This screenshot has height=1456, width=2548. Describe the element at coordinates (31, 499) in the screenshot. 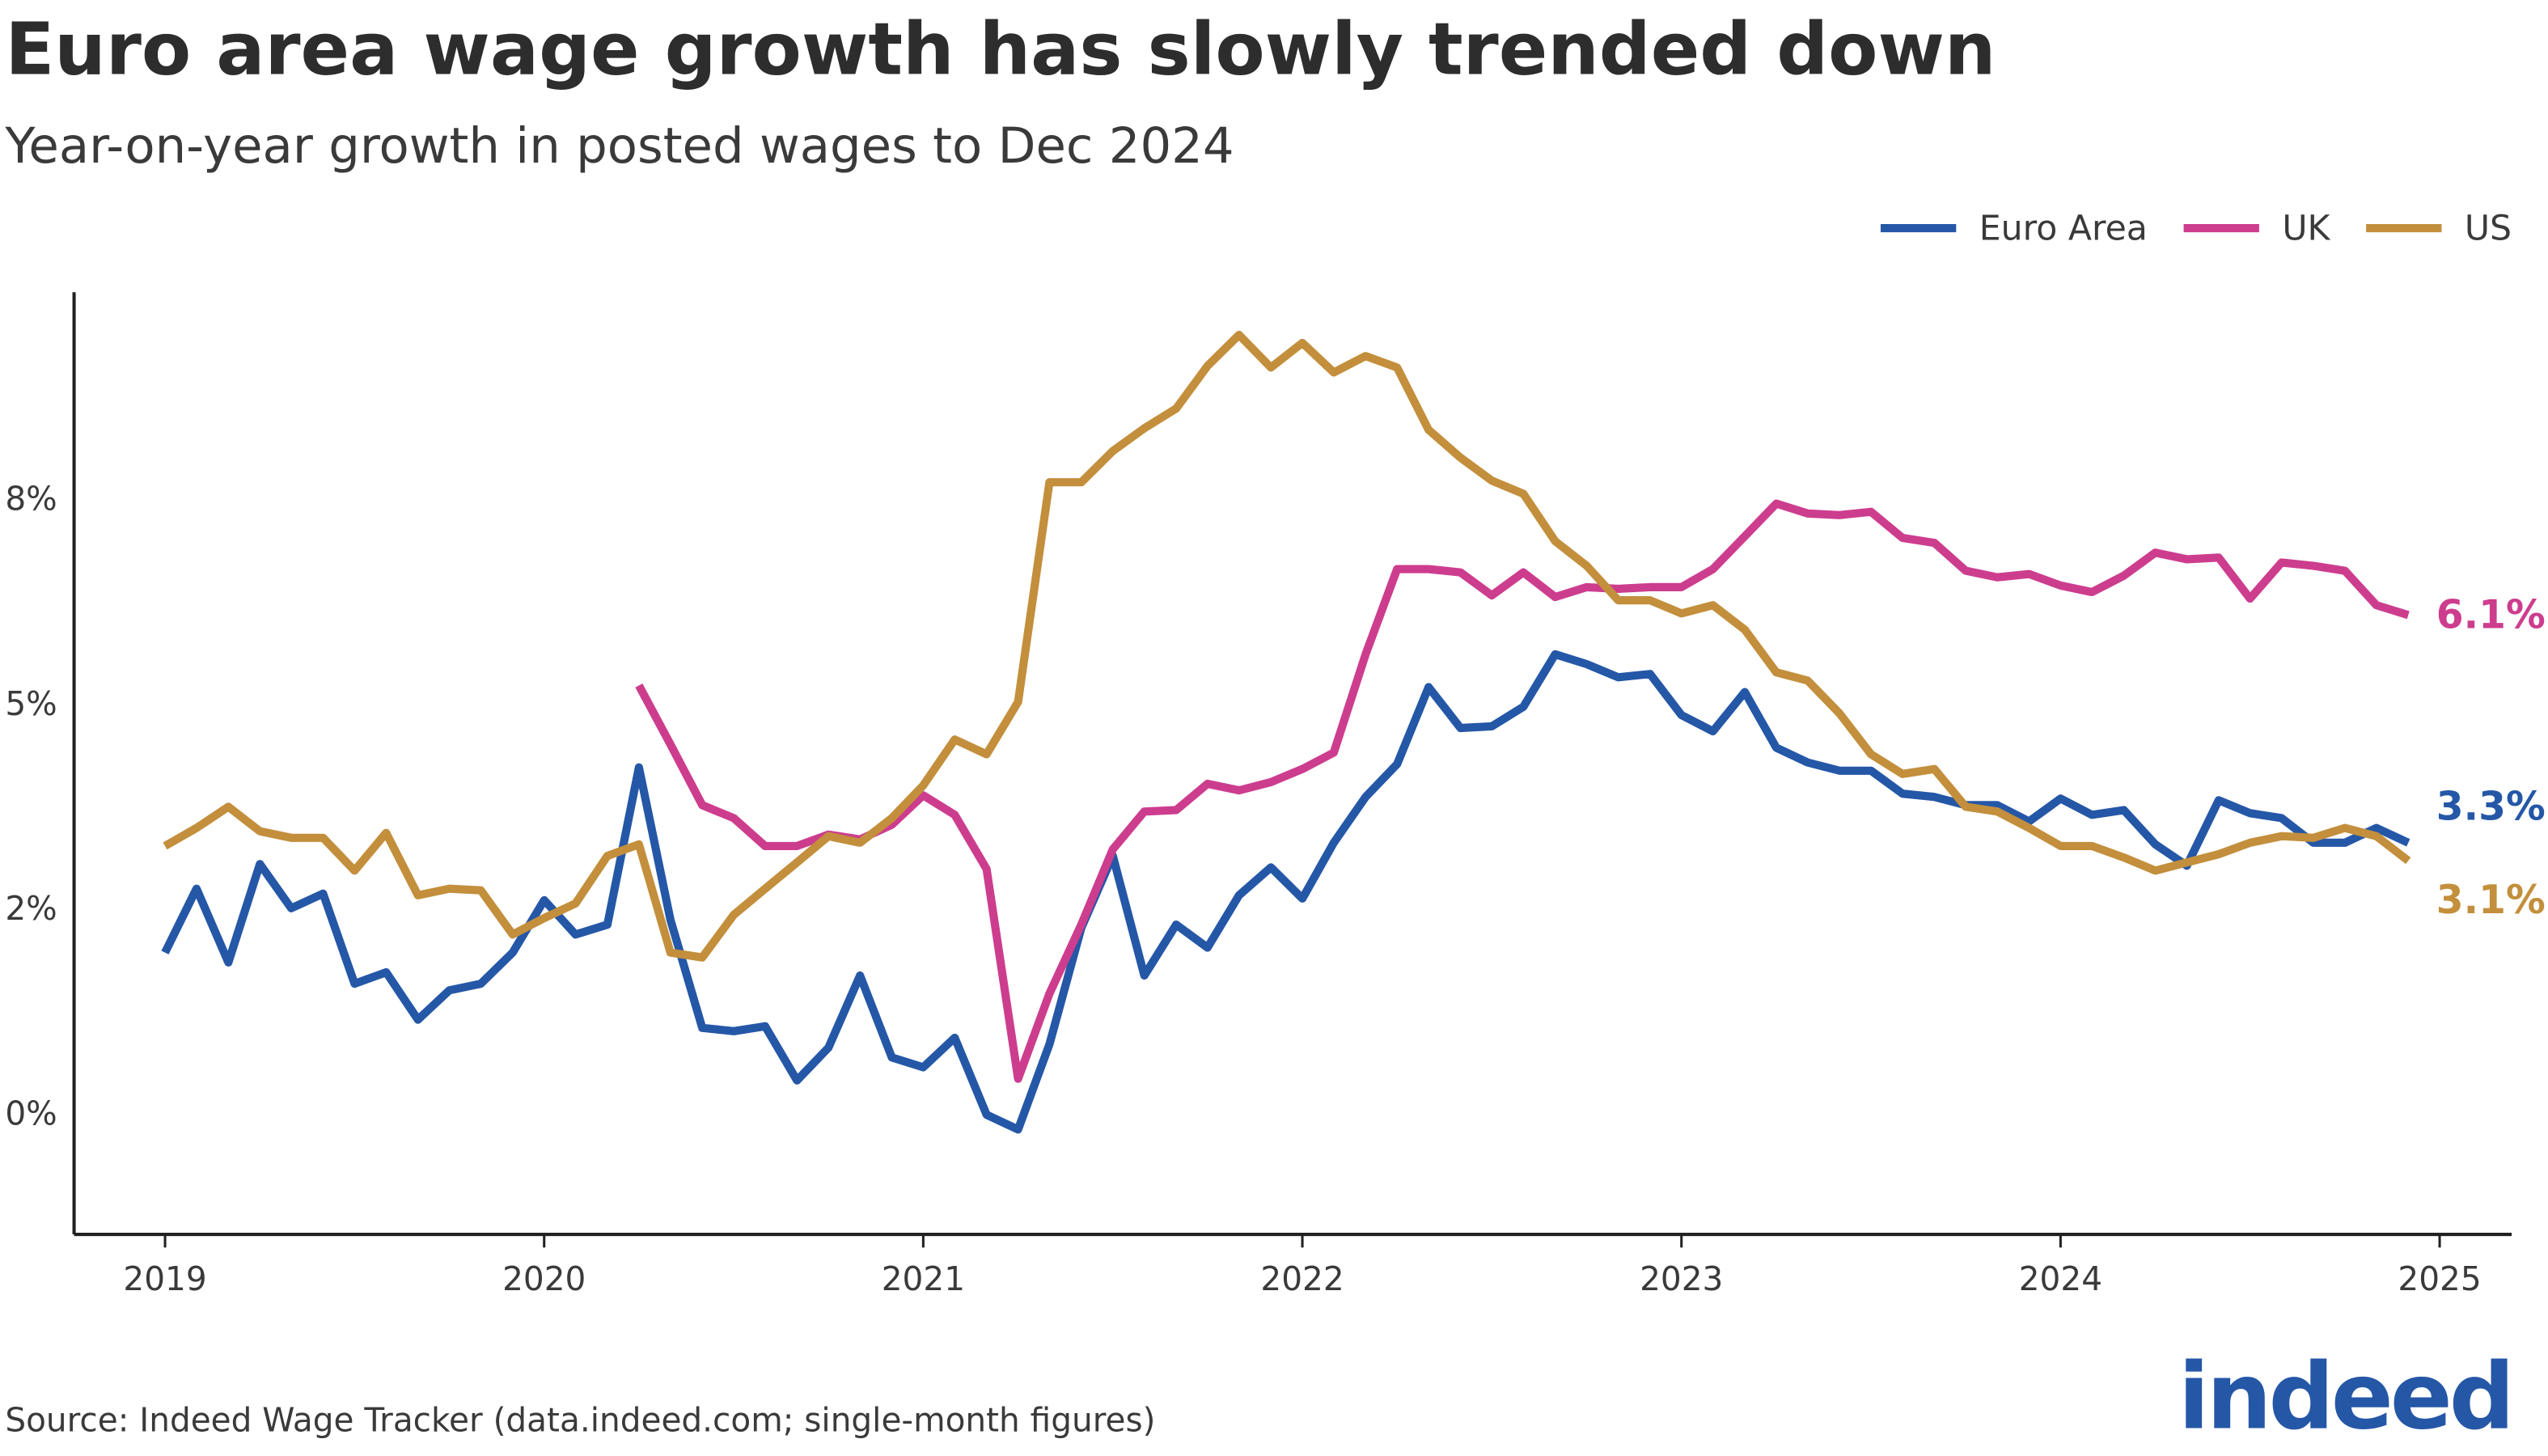

I see `y-tick-label: 8%` at that location.